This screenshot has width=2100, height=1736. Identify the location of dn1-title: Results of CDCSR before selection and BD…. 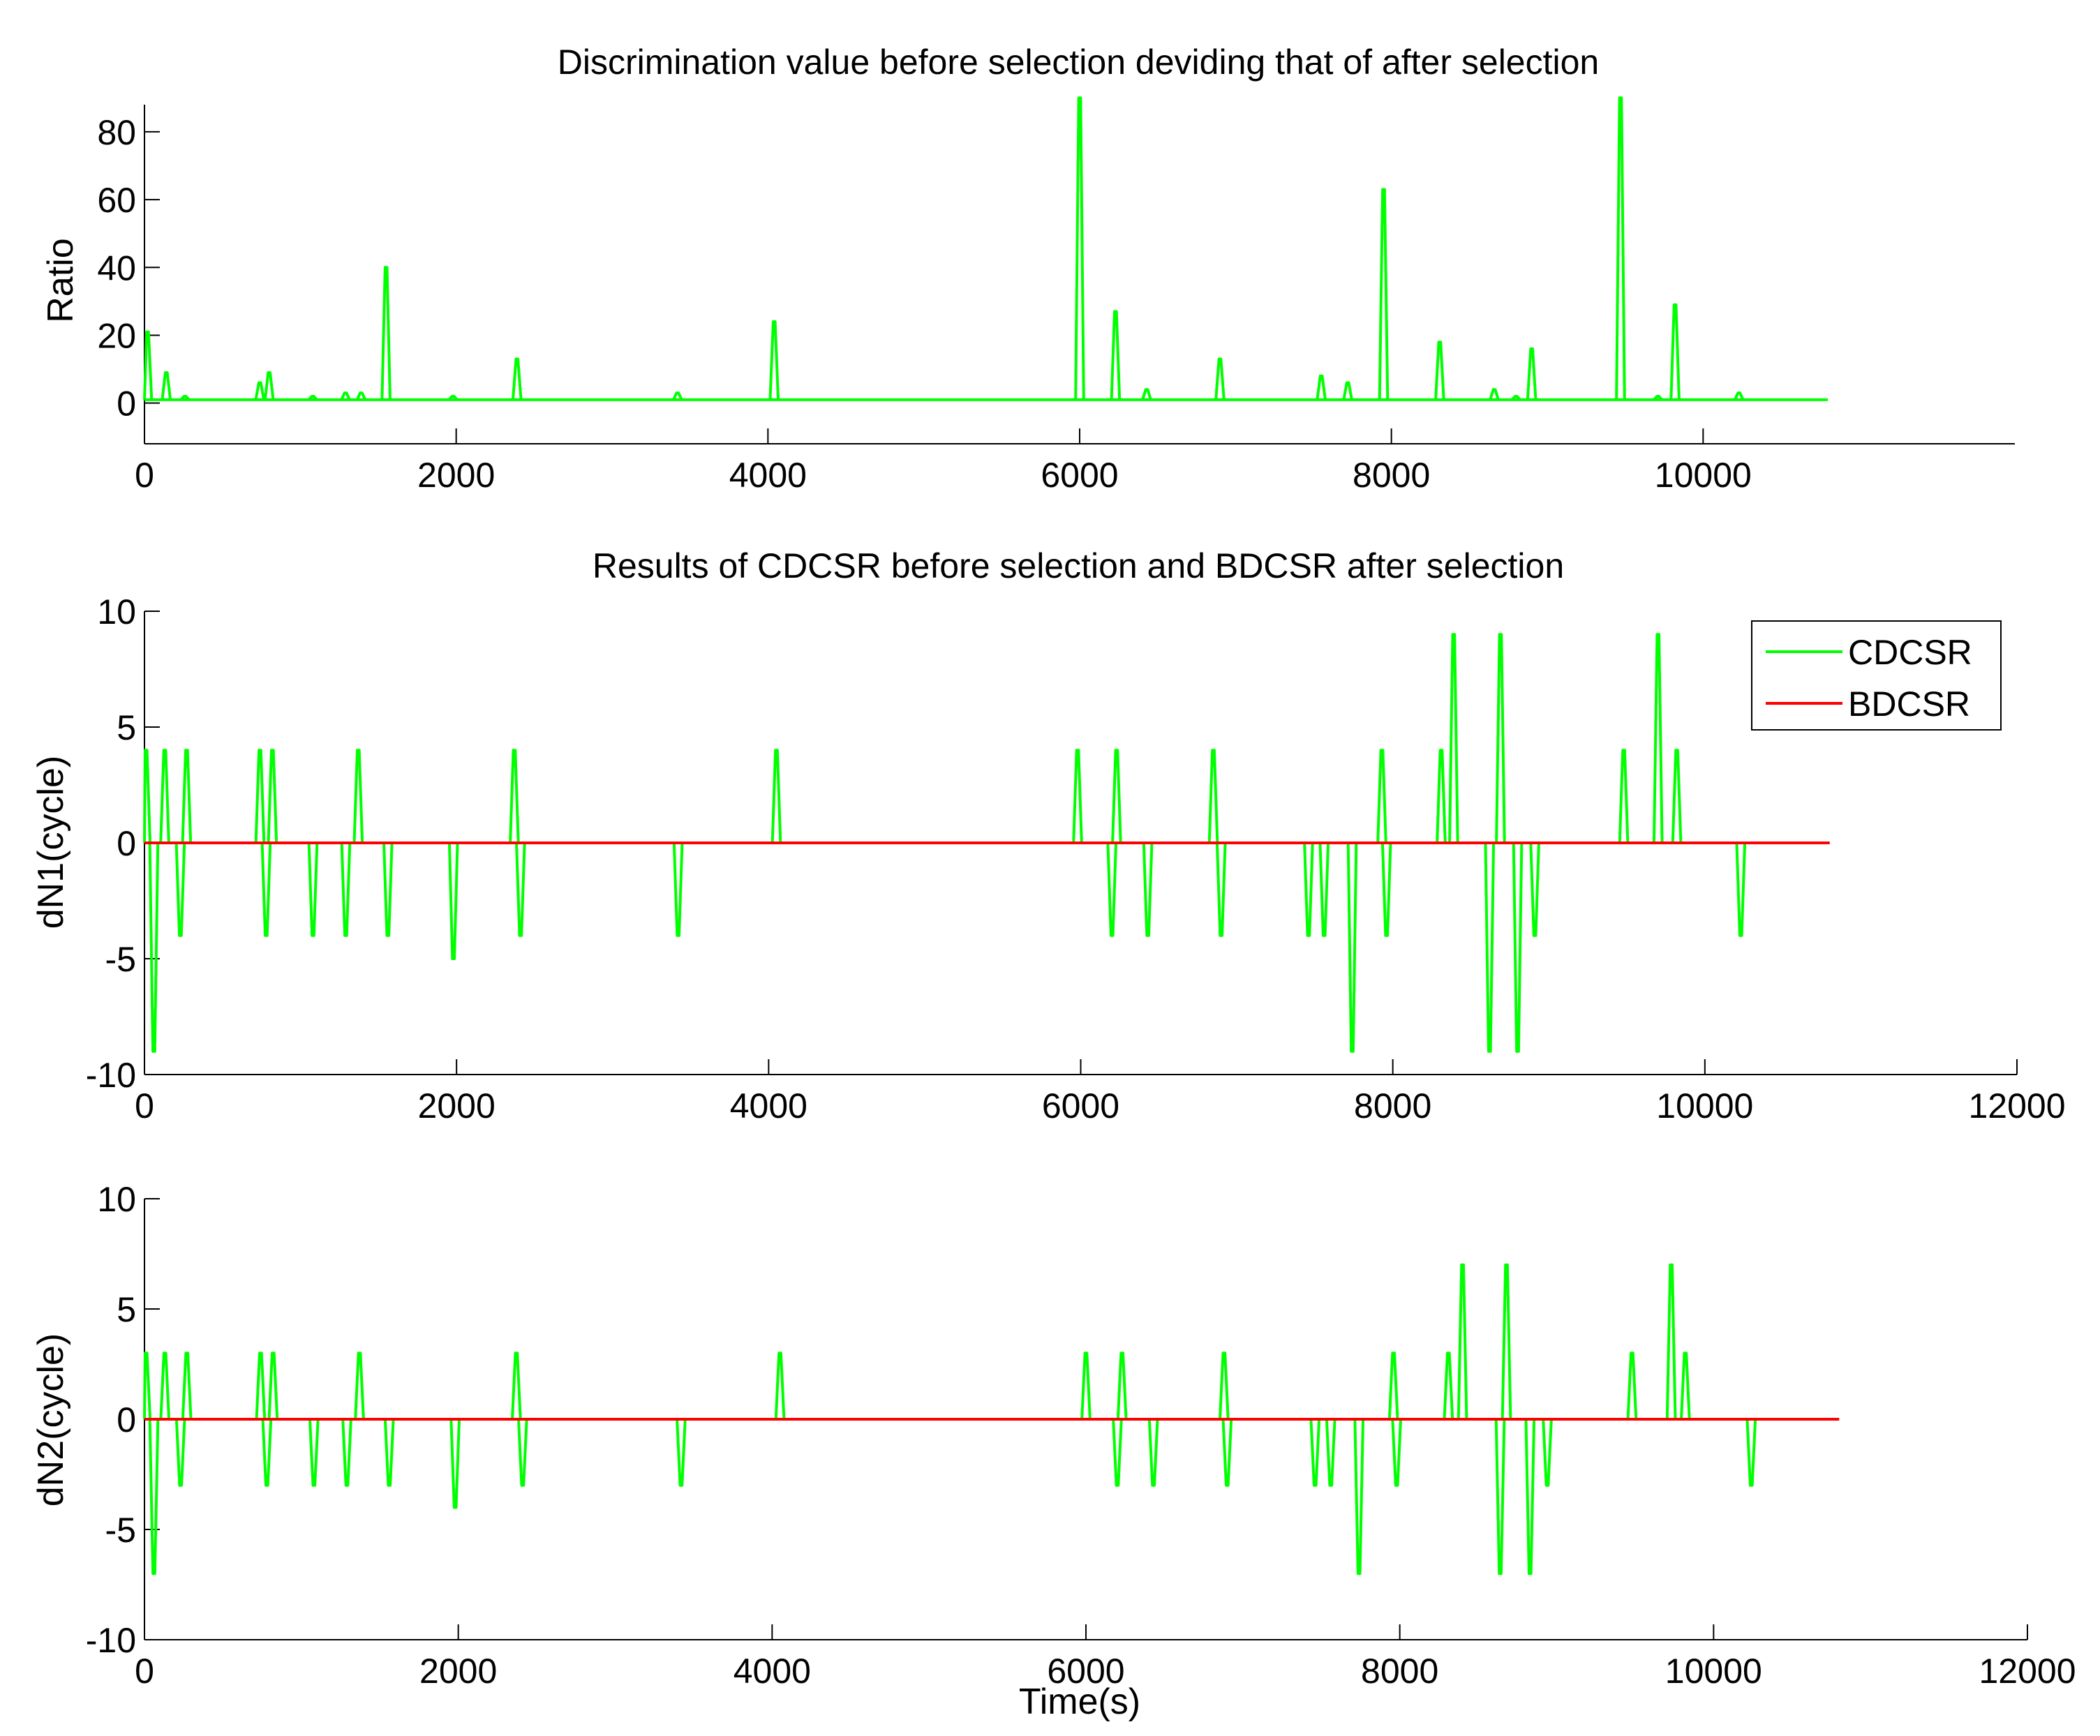
(1078, 565).